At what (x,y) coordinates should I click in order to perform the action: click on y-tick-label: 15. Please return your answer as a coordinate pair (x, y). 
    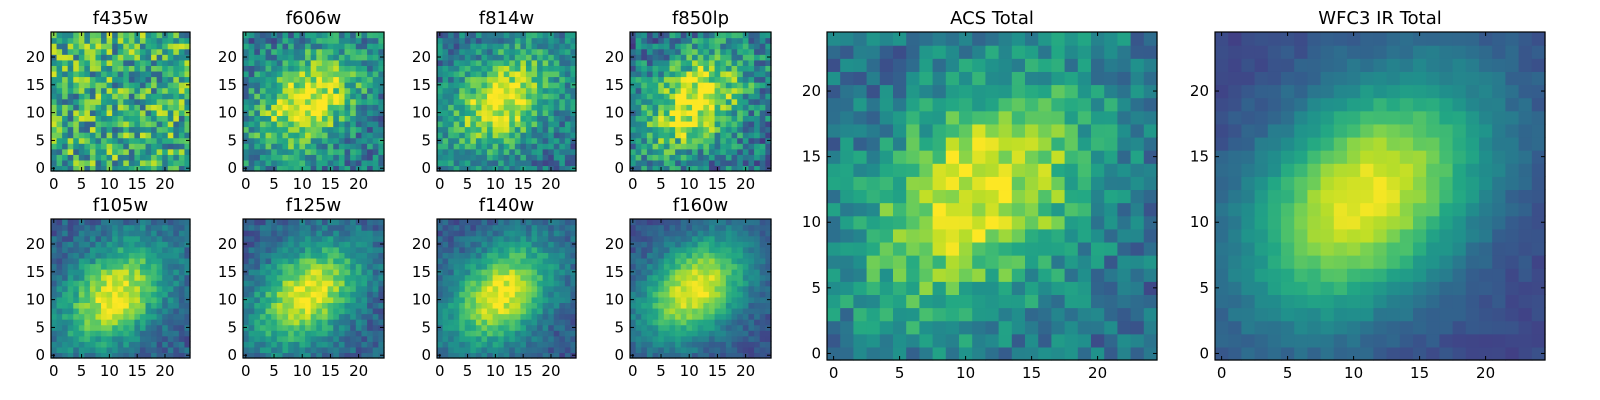
    Looking at the image, I should click on (35, 85).